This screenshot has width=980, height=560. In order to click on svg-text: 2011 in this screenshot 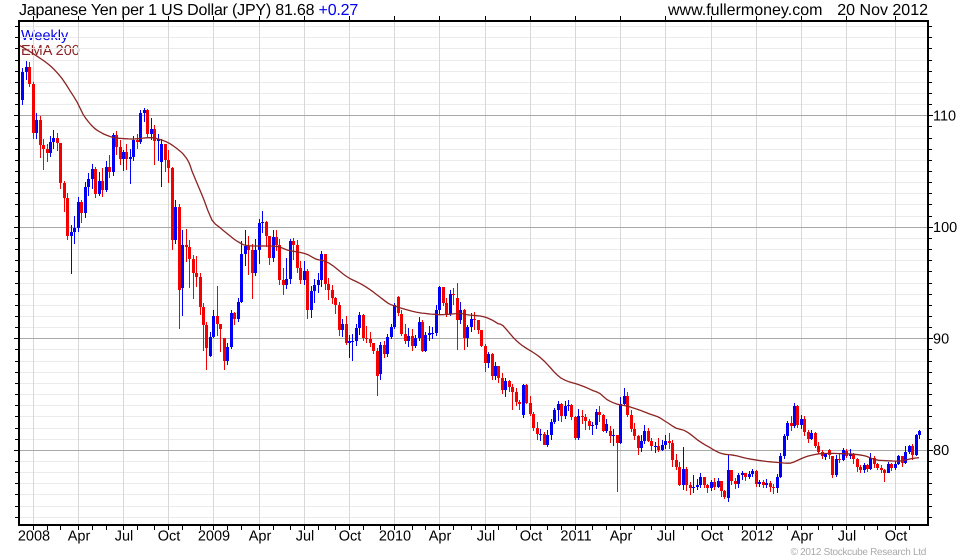, I will do `click(575, 537)`.